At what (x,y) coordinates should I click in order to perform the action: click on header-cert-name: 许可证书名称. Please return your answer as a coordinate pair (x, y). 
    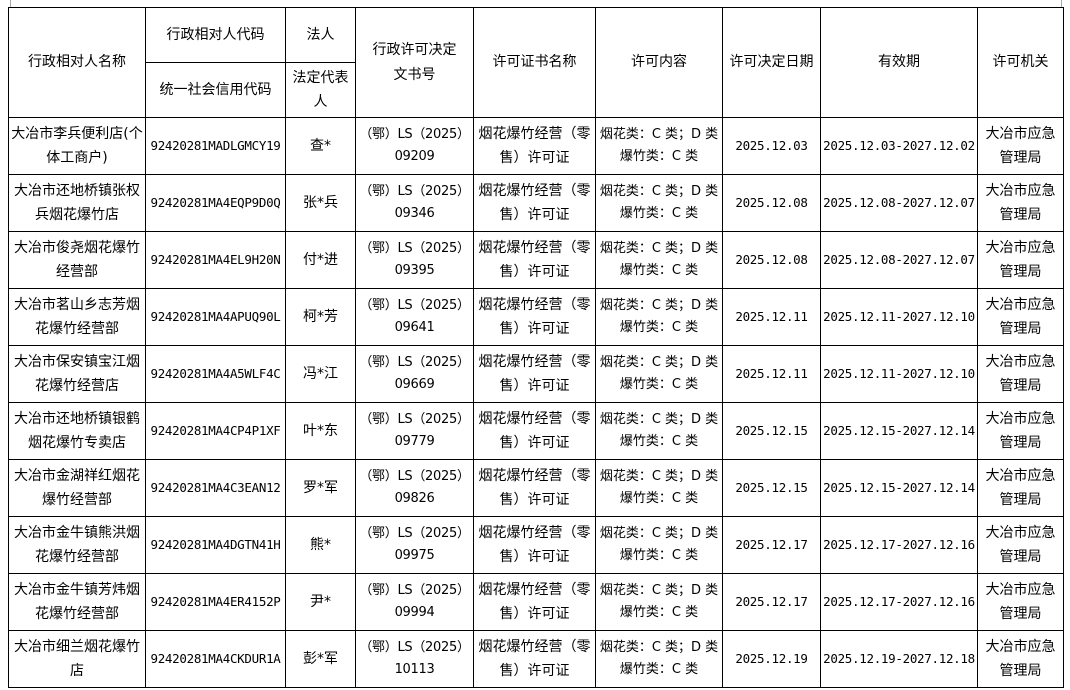
    Looking at the image, I should click on (534, 62).